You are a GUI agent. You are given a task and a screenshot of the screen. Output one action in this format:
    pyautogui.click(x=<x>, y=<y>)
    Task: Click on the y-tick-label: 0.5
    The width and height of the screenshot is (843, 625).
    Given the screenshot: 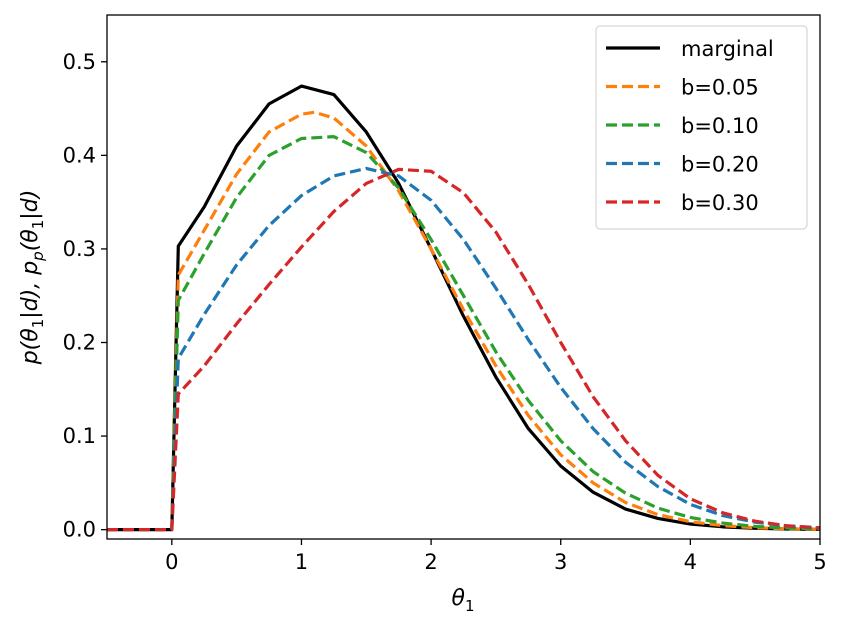 What is the action you would take?
    pyautogui.click(x=79, y=62)
    